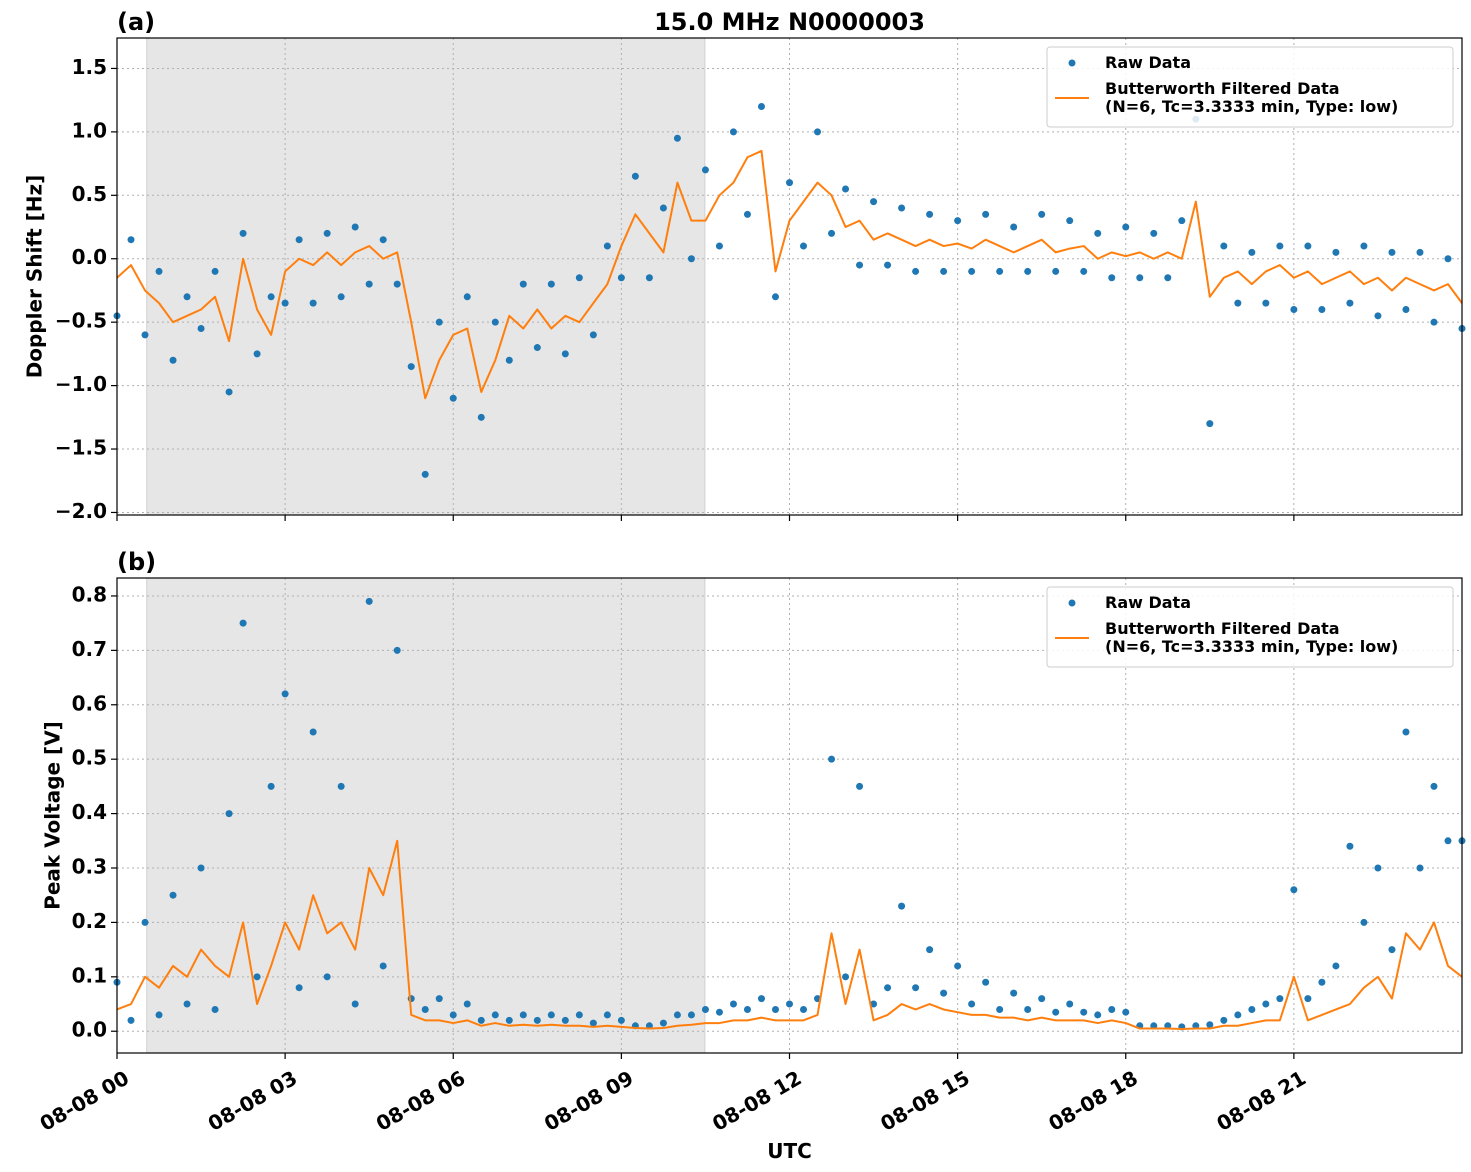  I want to click on x-tick-label: 08-08 12, so click(757, 1101).